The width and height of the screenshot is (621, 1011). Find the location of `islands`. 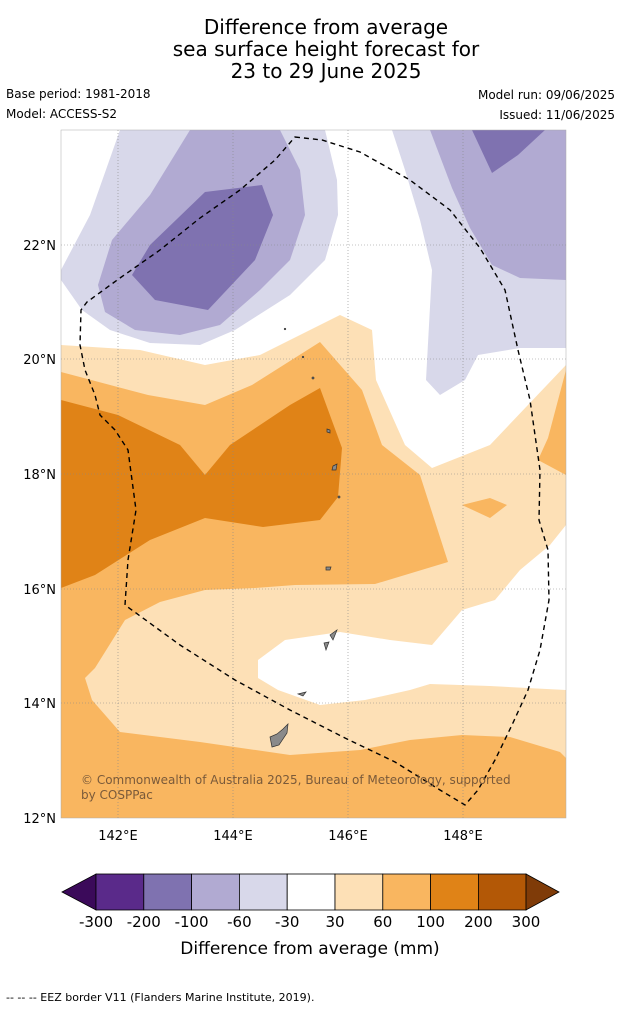

islands is located at coordinates (305, 537).